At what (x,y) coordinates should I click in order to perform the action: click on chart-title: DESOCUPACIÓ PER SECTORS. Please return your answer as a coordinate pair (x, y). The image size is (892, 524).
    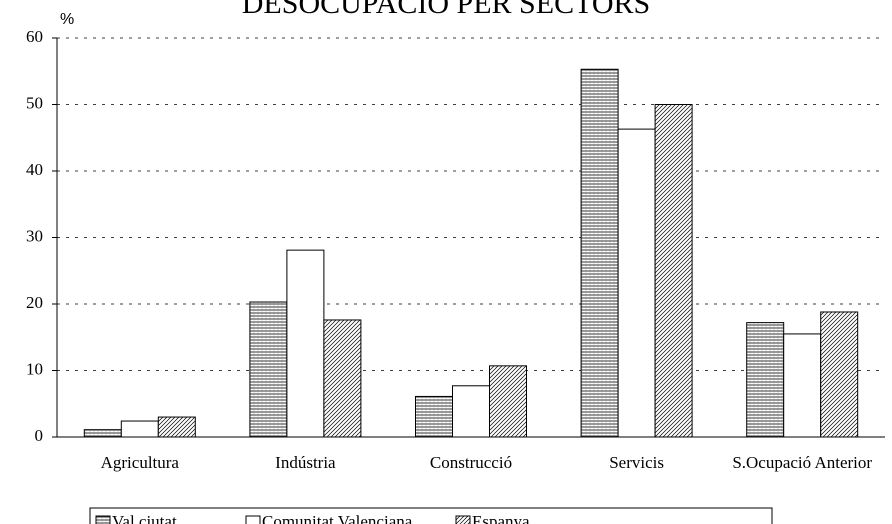
    Looking at the image, I should click on (446, 10).